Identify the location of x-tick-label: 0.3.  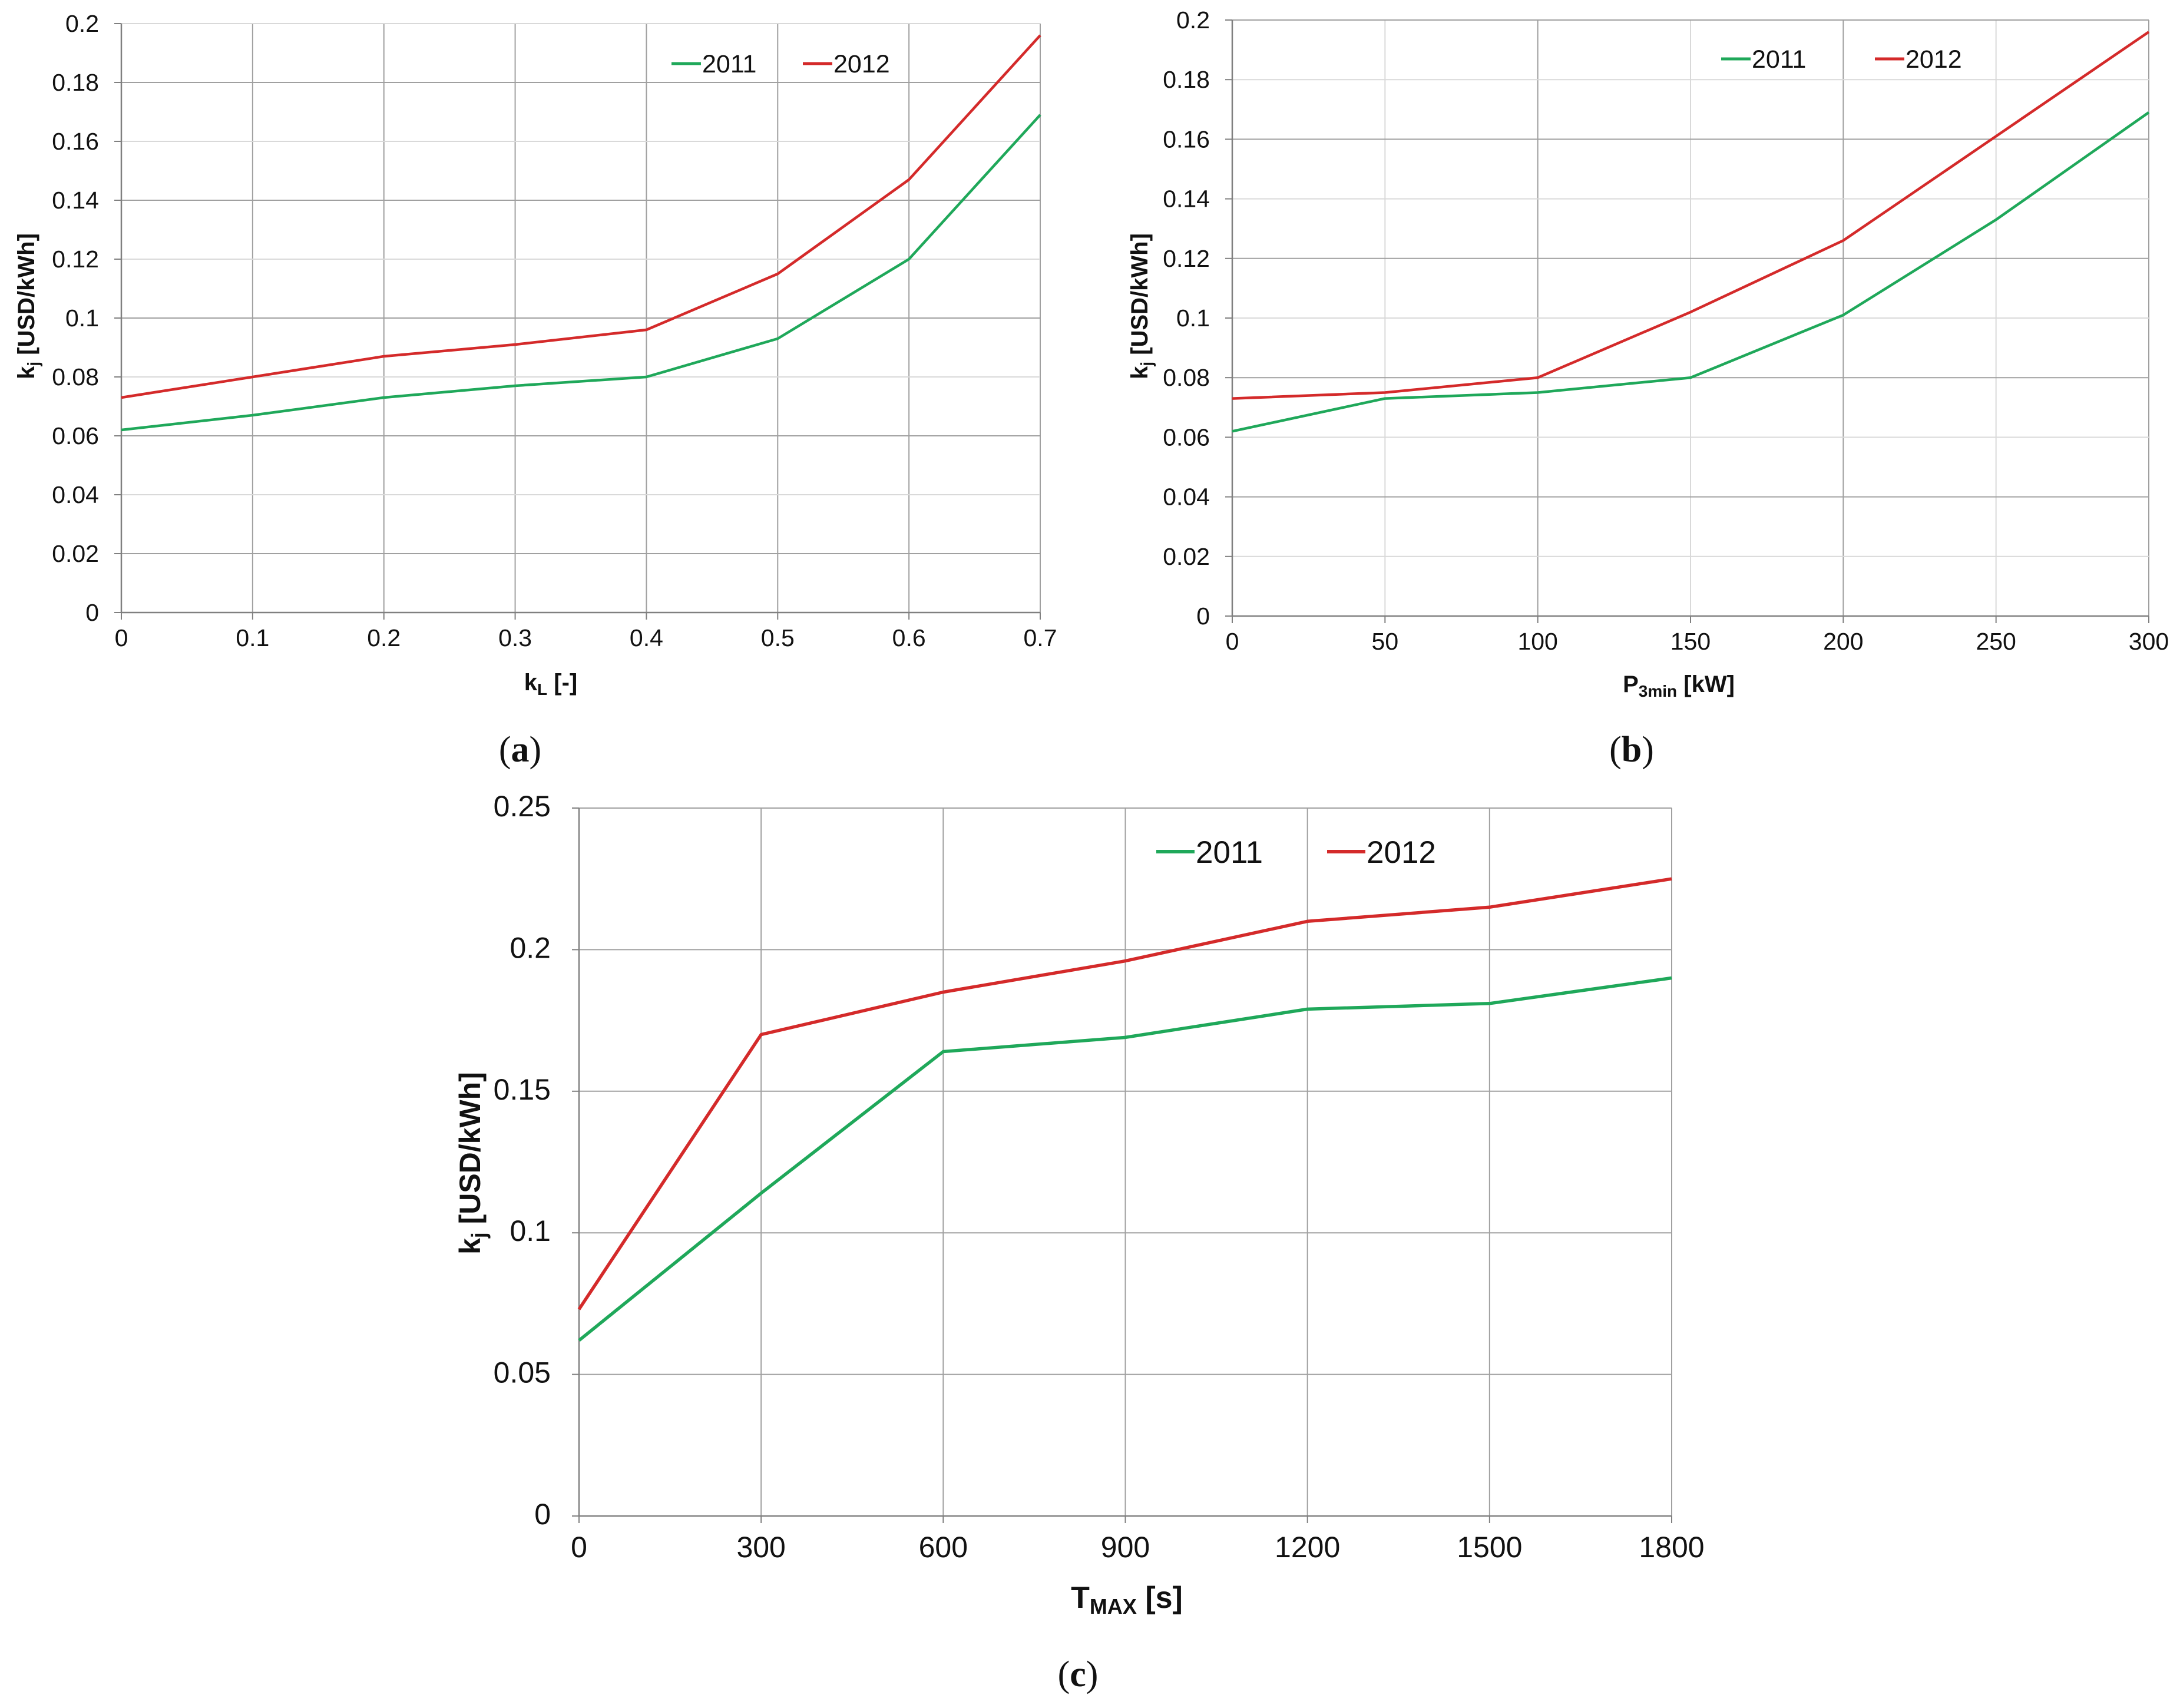
(515, 638).